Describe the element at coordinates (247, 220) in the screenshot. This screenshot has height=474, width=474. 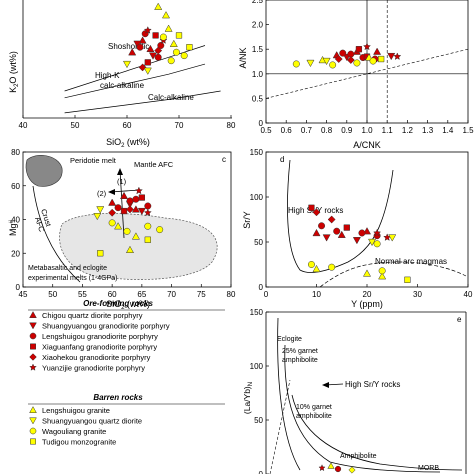
I see `panel-d-ylabel: Sr/Y` at that location.